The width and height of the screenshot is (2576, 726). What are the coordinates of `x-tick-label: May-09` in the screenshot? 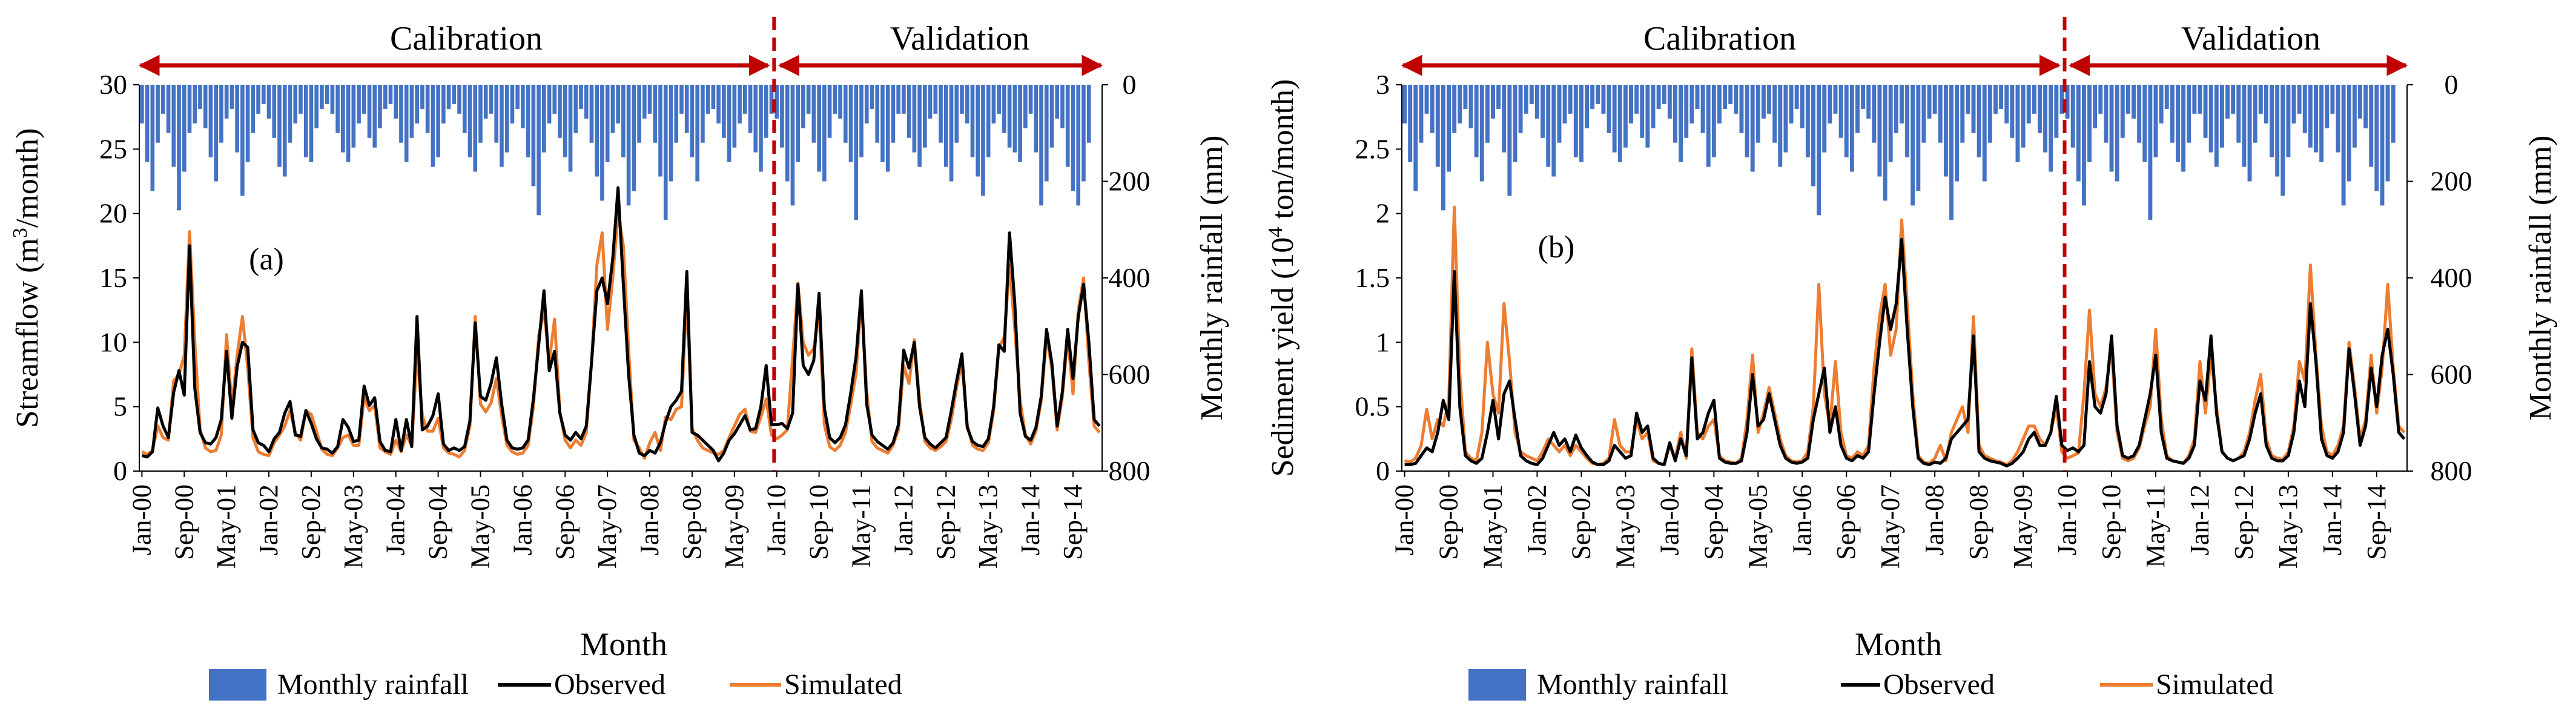 It's located at (734, 527).